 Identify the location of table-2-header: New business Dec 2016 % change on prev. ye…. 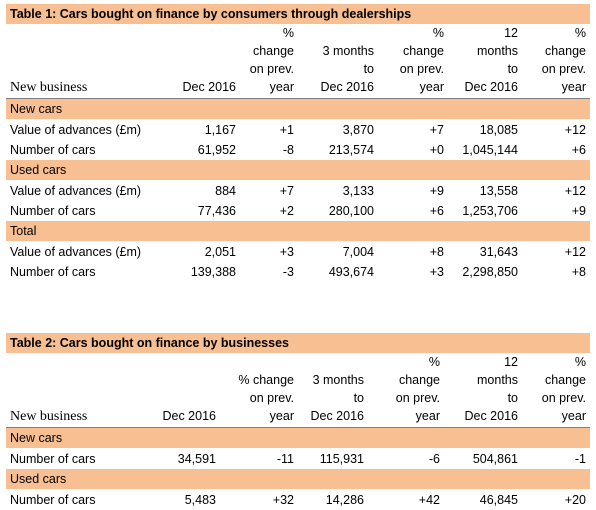
(298, 390).